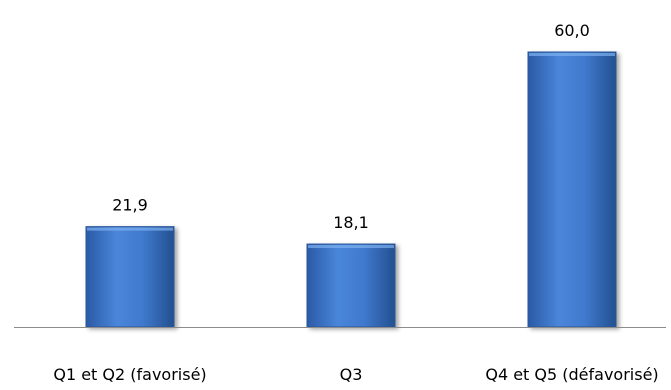  Describe the element at coordinates (130, 205) in the screenshot. I see `data-label-1: 21,9` at that location.